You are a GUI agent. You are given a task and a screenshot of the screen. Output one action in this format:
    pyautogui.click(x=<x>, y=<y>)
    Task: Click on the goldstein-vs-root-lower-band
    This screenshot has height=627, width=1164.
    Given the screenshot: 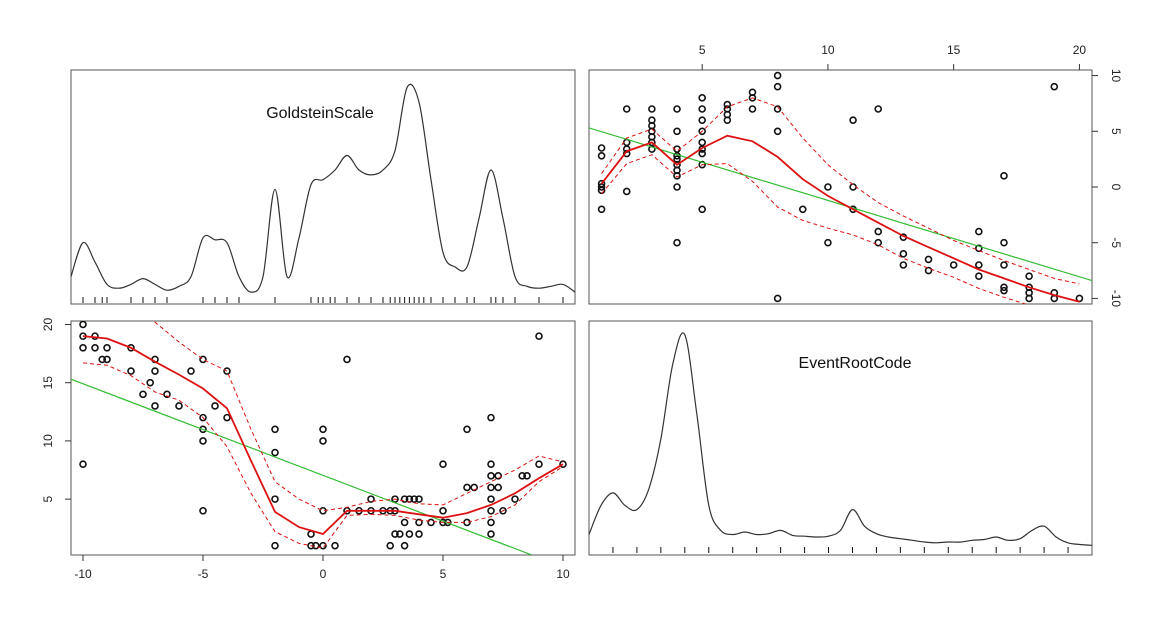 What is the action you would take?
    pyautogui.click(x=323, y=455)
    